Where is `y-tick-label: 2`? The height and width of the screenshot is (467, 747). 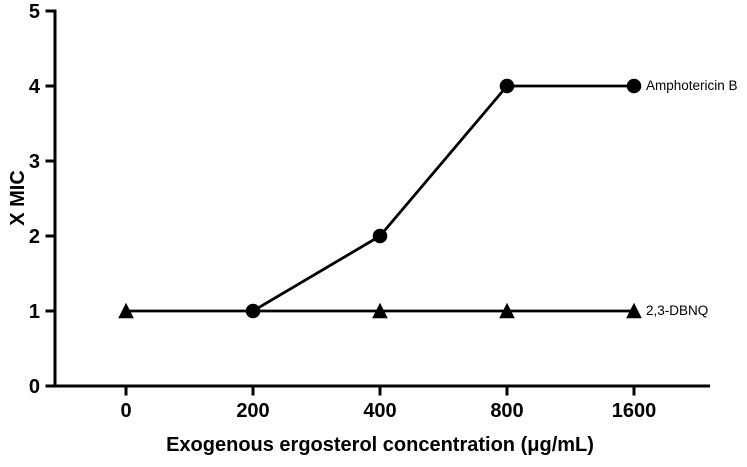
y-tick-label: 2 is located at coordinates (34, 237).